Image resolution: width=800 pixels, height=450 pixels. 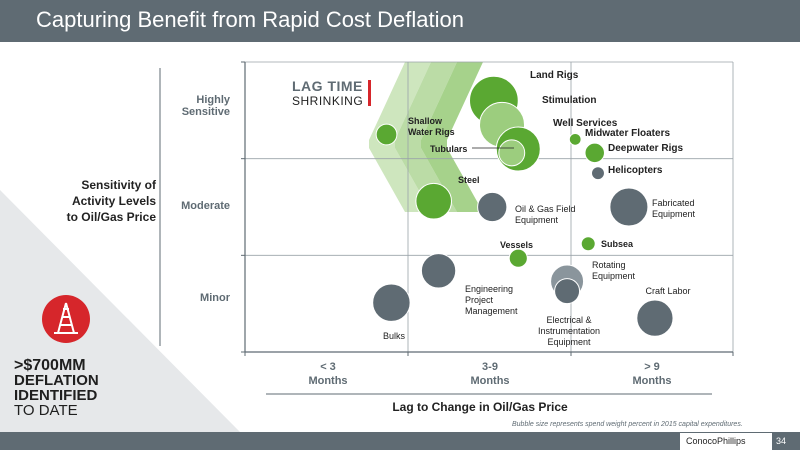 I want to click on label-craft-labor: Craft Labor, so click(x=667, y=291).